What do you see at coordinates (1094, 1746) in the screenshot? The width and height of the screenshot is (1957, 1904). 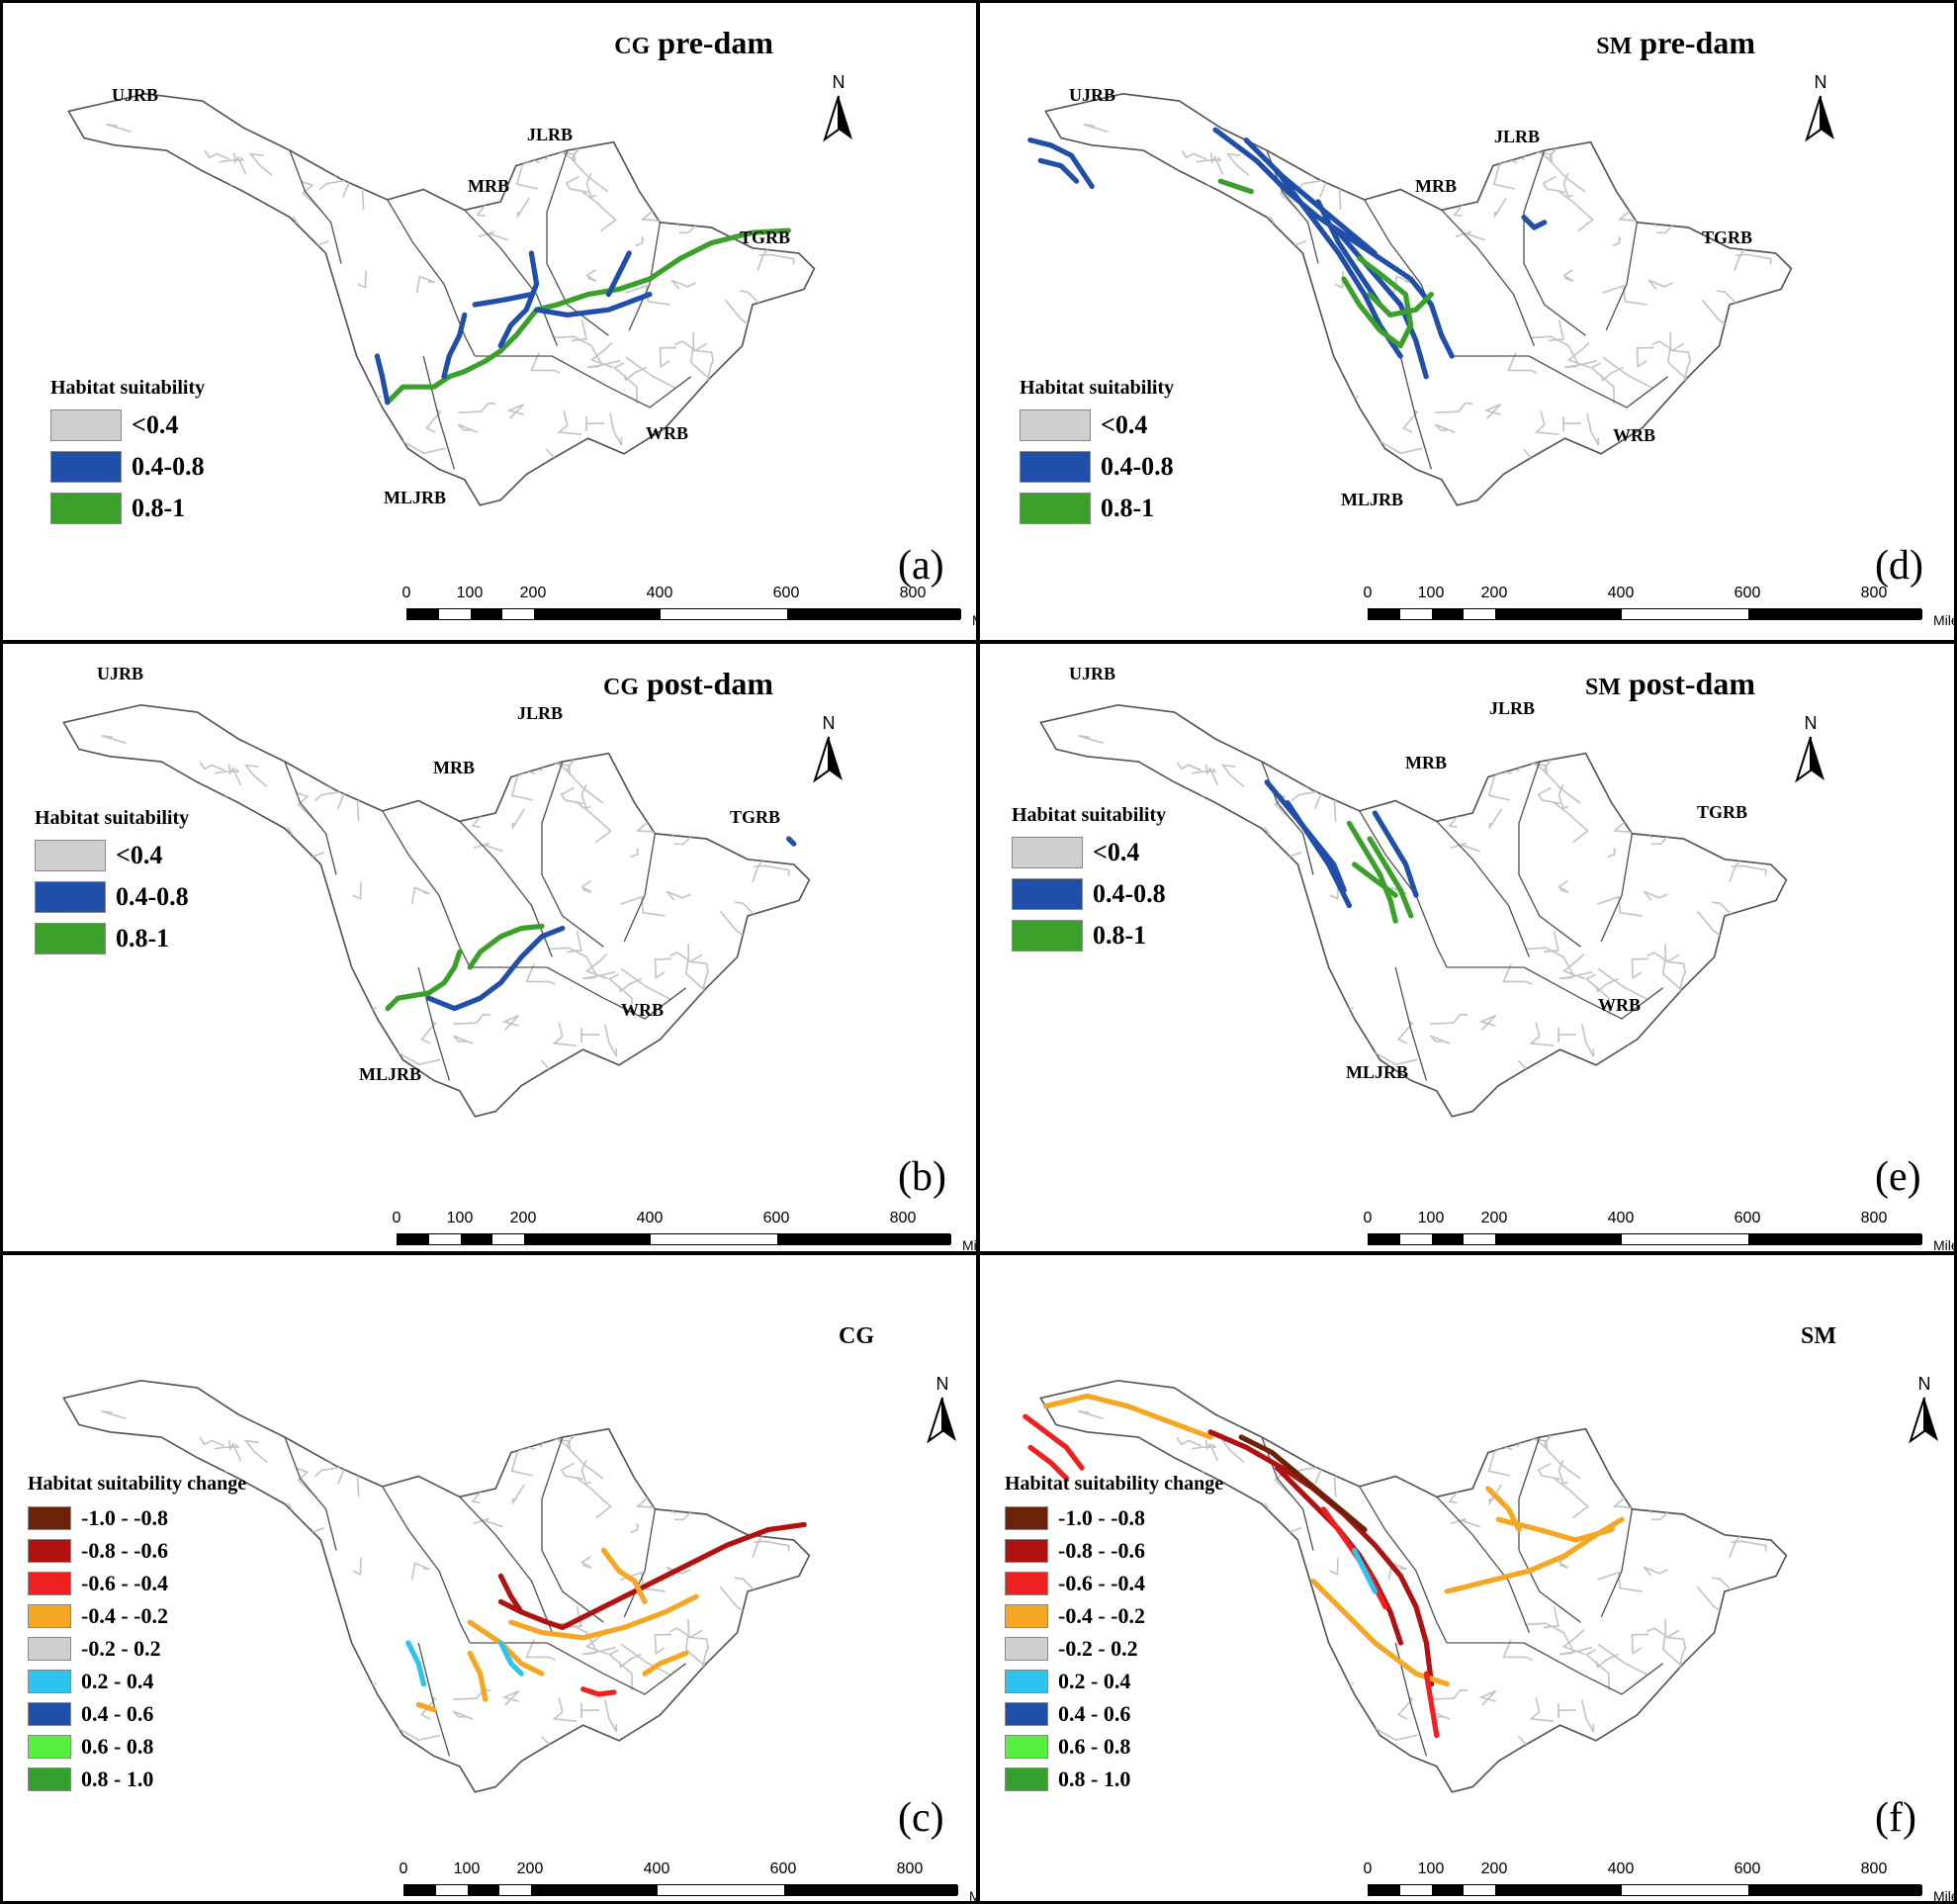 I see `legend-label: 0.6 - 0.8` at bounding box center [1094, 1746].